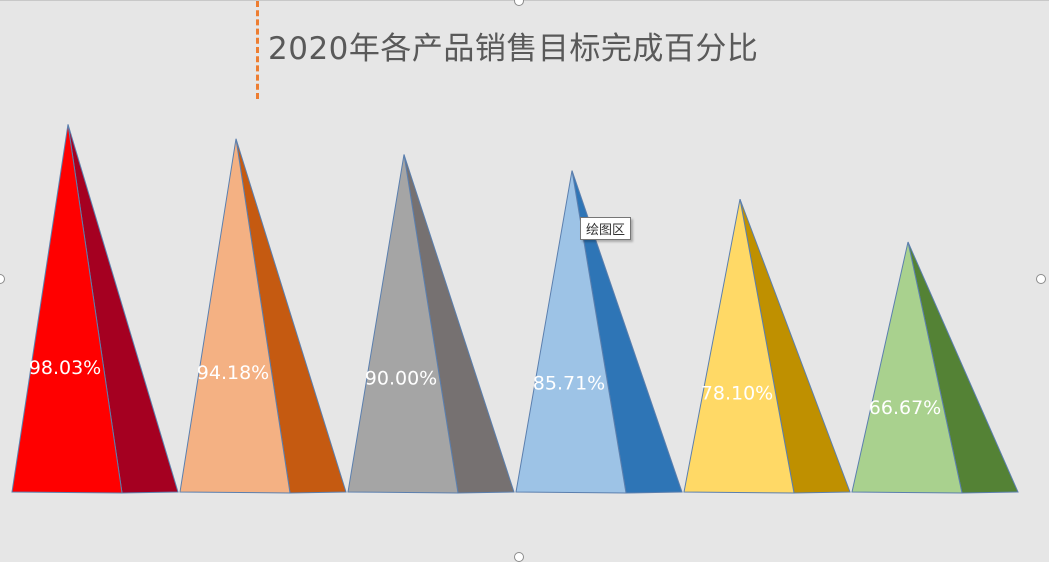  What do you see at coordinates (606, 228) in the screenshot?
I see `plot-area-tooltip: 绘图区` at bounding box center [606, 228].